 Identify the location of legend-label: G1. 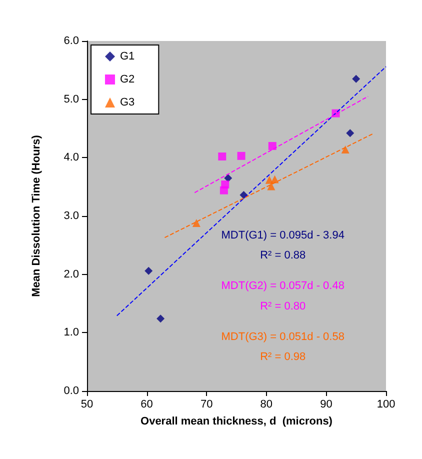
(127, 56).